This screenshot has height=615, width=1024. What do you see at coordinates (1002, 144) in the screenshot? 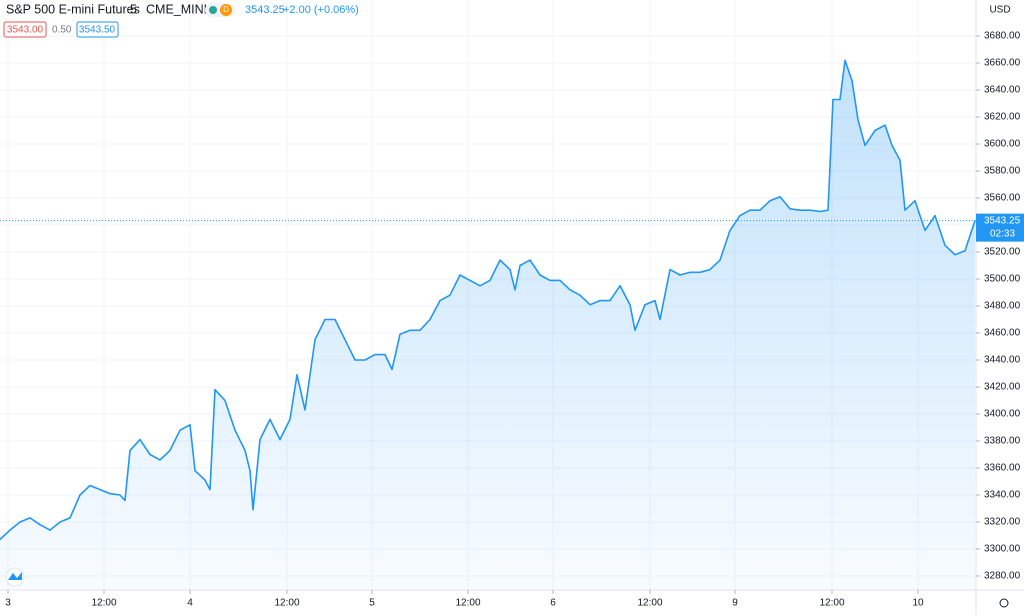
I see `y-tick-label: 3600.00` at bounding box center [1002, 144].